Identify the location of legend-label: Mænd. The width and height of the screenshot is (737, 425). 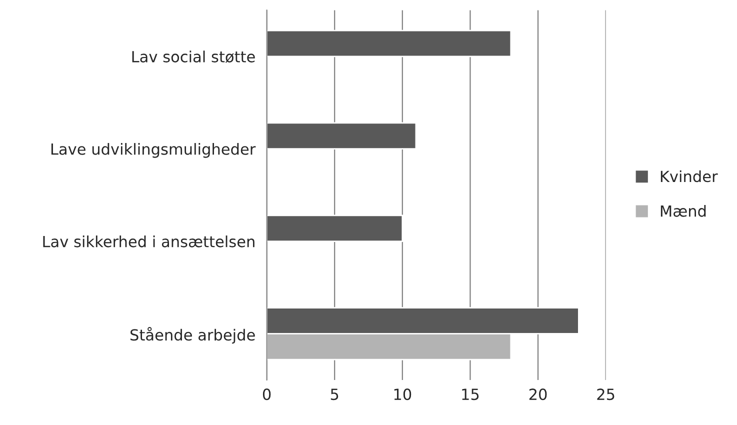
(683, 211).